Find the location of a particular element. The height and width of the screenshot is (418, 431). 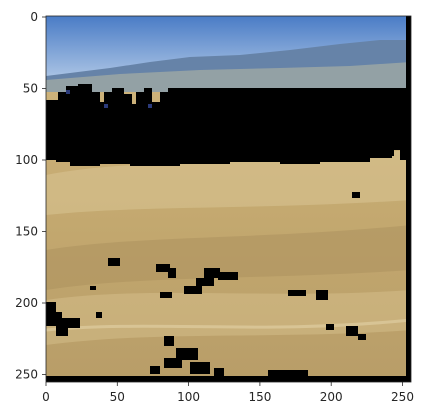

y-tick-label: 100 is located at coordinates (26, 160).